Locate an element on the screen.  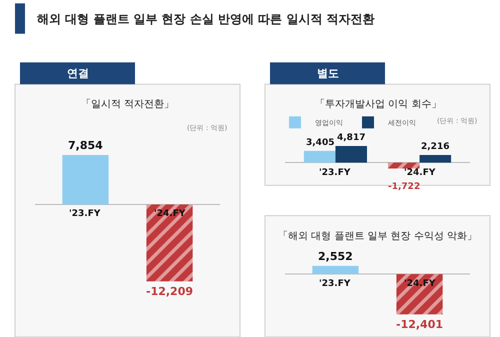
chart-subtitle: 「투자개발사업 이익 회수」 is located at coordinates (378, 104).